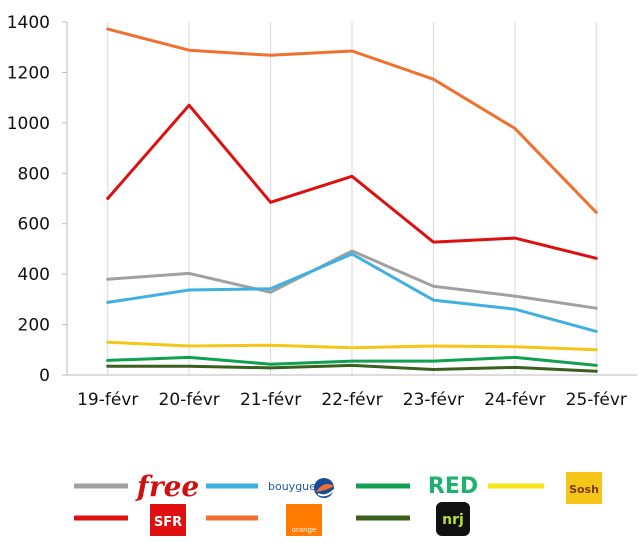 The width and height of the screenshot is (644, 543). I want to click on svg-text: nrj, so click(453, 520).